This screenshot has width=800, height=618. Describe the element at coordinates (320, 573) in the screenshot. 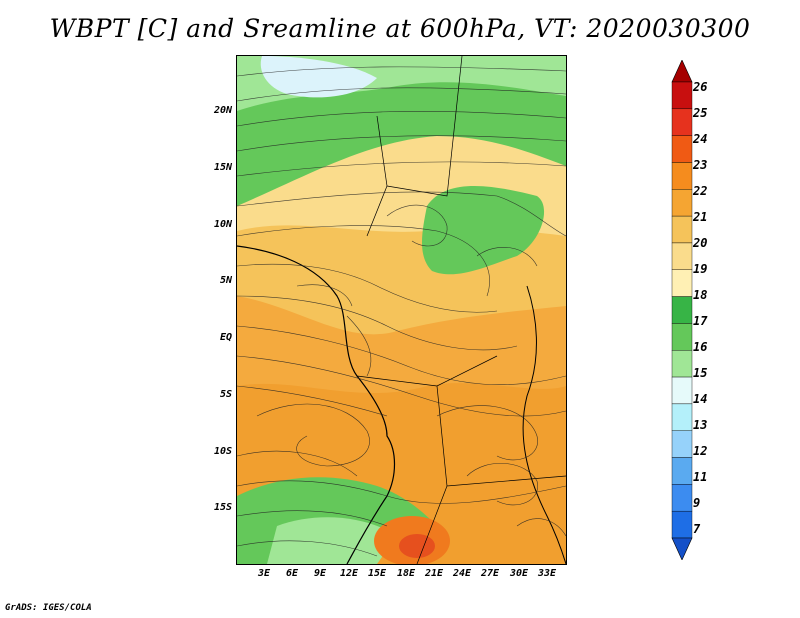

I see `lon-label-9e: 9E` at that location.